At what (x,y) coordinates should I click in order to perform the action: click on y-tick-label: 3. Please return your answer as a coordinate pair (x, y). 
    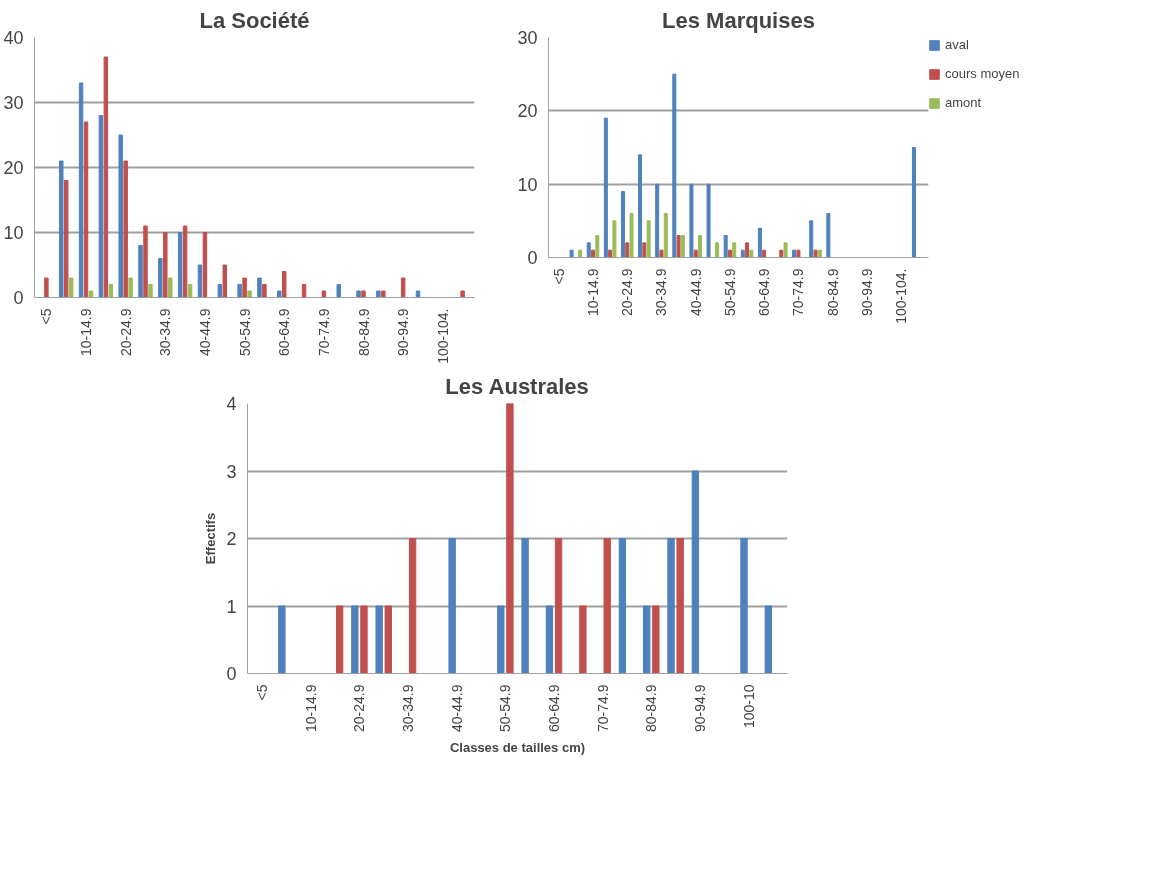
    Looking at the image, I should click on (231, 471).